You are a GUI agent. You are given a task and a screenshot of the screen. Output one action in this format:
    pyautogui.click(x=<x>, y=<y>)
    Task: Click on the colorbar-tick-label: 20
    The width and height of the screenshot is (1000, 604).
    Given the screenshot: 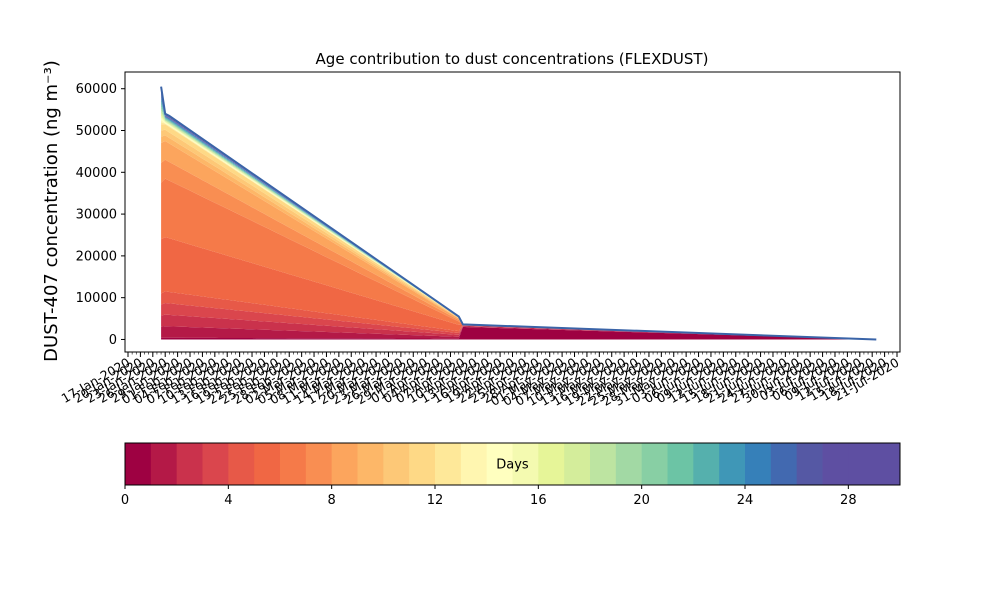 What is the action you would take?
    pyautogui.click(x=641, y=500)
    